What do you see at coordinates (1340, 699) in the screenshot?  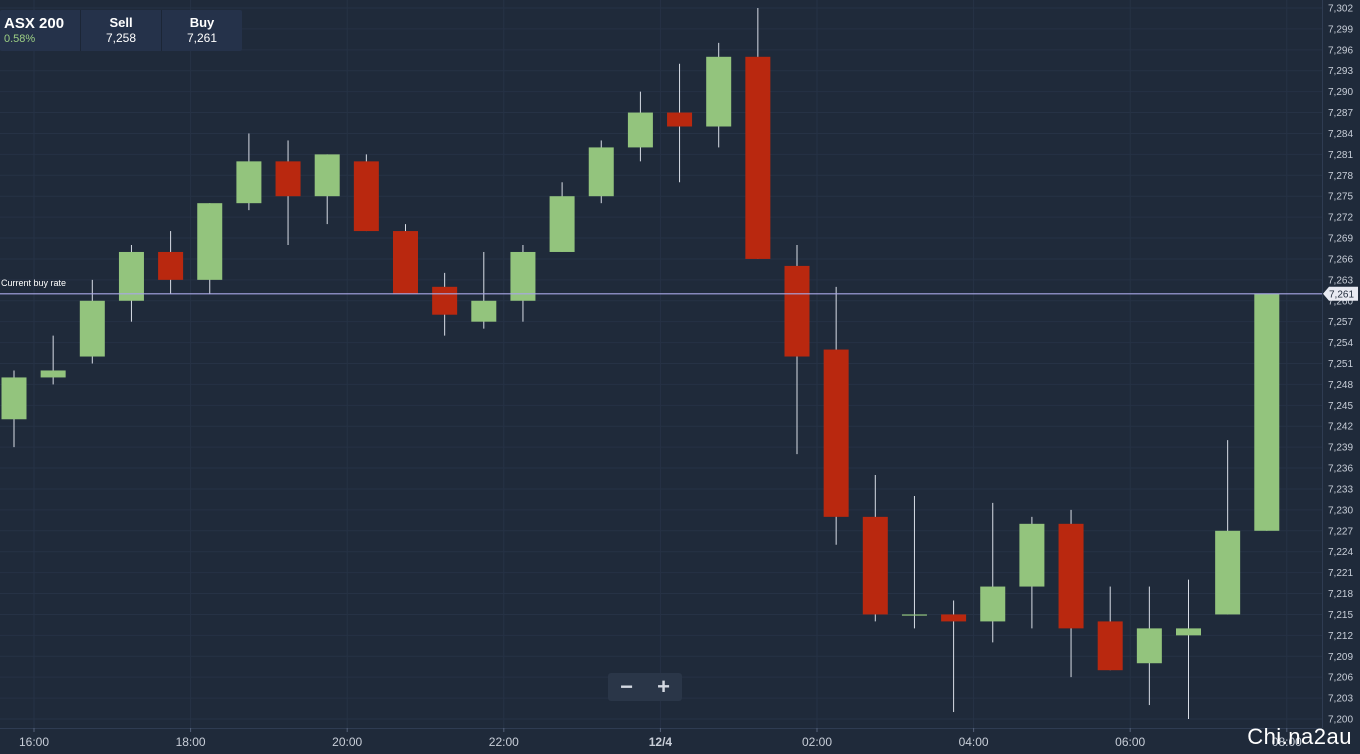 I see `y-tick-label: 7,203` at bounding box center [1340, 699].